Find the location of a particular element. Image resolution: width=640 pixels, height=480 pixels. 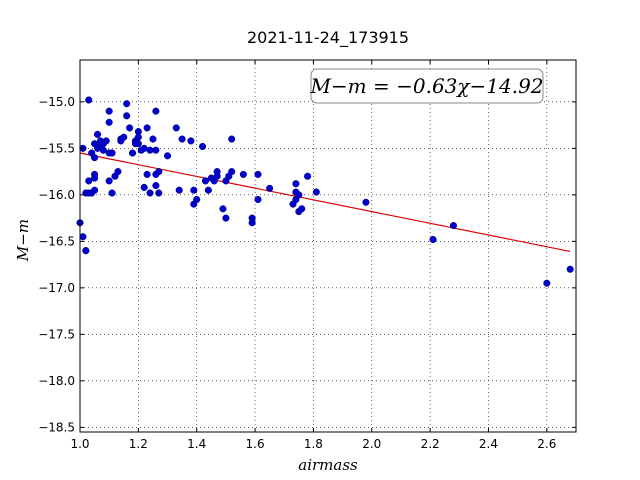

x-tick-label: 1.0 is located at coordinates (79, 444).